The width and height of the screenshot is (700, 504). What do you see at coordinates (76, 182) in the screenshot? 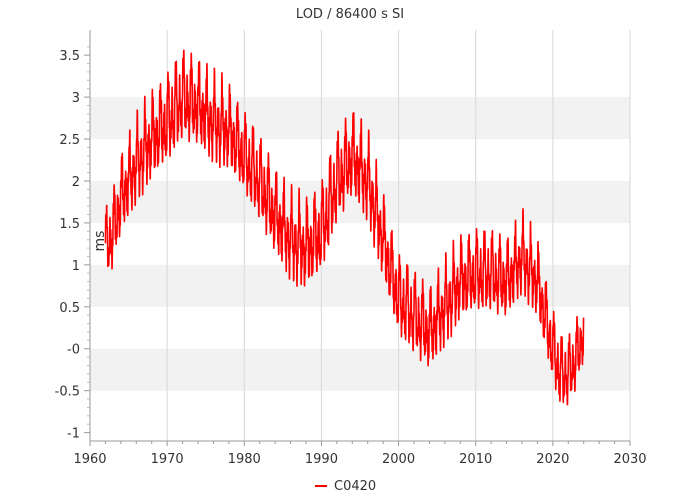
I see `y-tick-label: 2` at bounding box center [76, 182].